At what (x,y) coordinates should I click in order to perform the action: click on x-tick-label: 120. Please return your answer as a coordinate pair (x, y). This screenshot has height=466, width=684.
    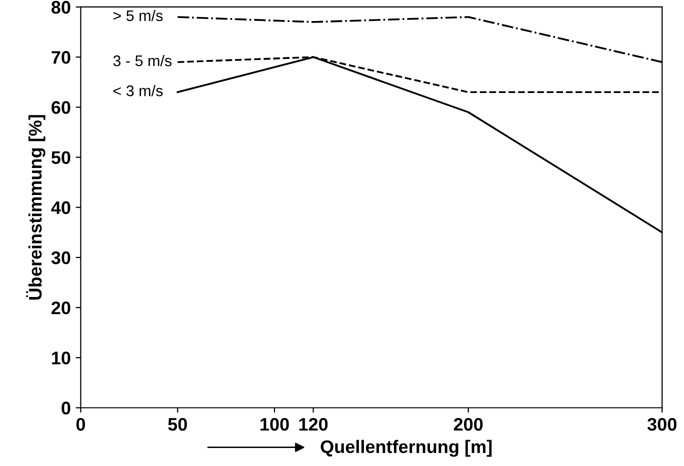
    Looking at the image, I should click on (313, 424).